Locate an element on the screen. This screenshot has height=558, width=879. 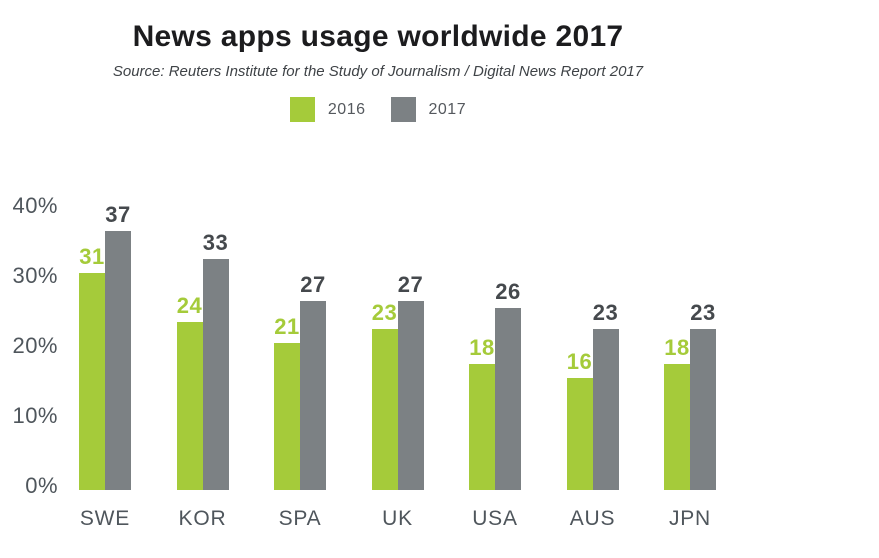
bar-group-SWE: 31 37 SWE is located at coordinates (105, 366).